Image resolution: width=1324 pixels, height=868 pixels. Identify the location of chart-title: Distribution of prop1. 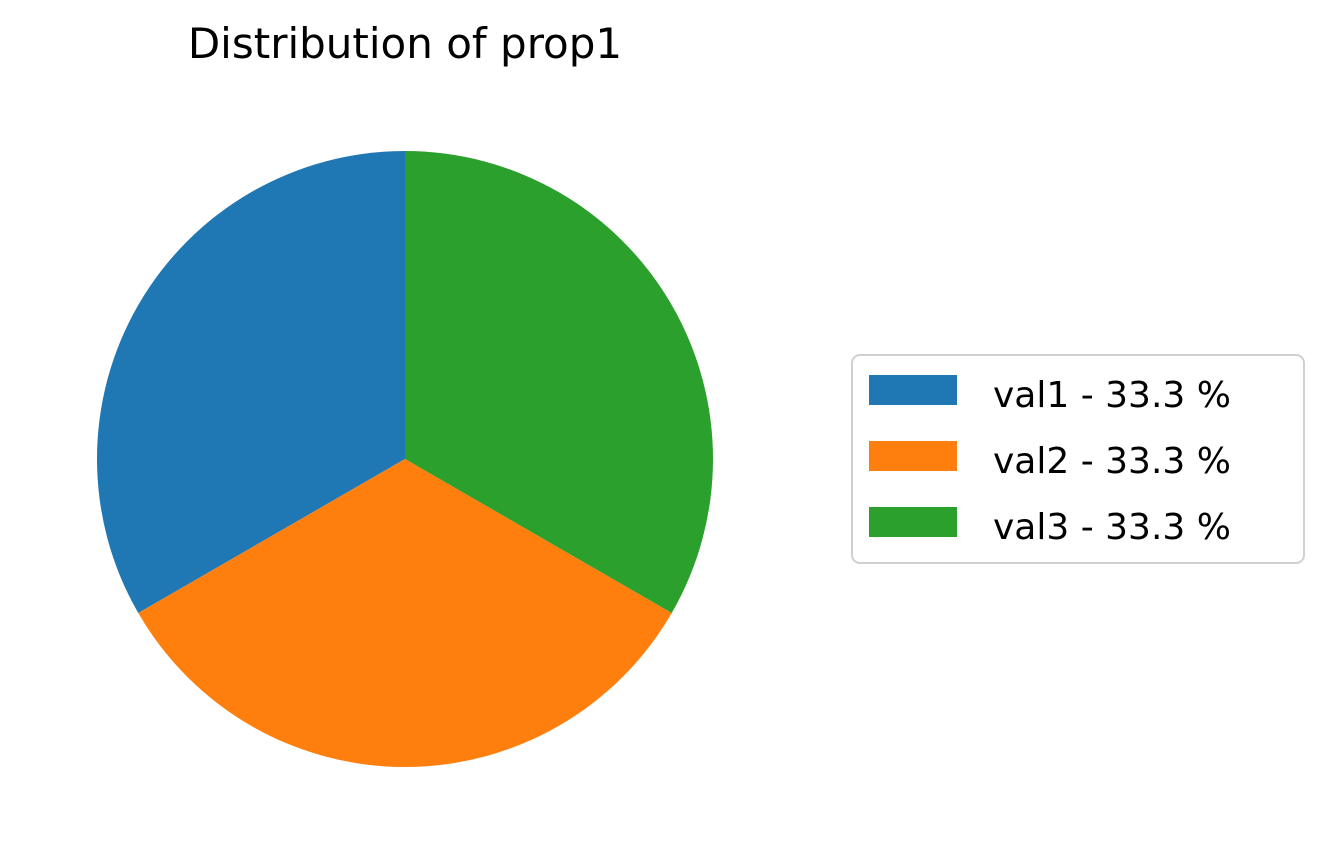
(405, 43).